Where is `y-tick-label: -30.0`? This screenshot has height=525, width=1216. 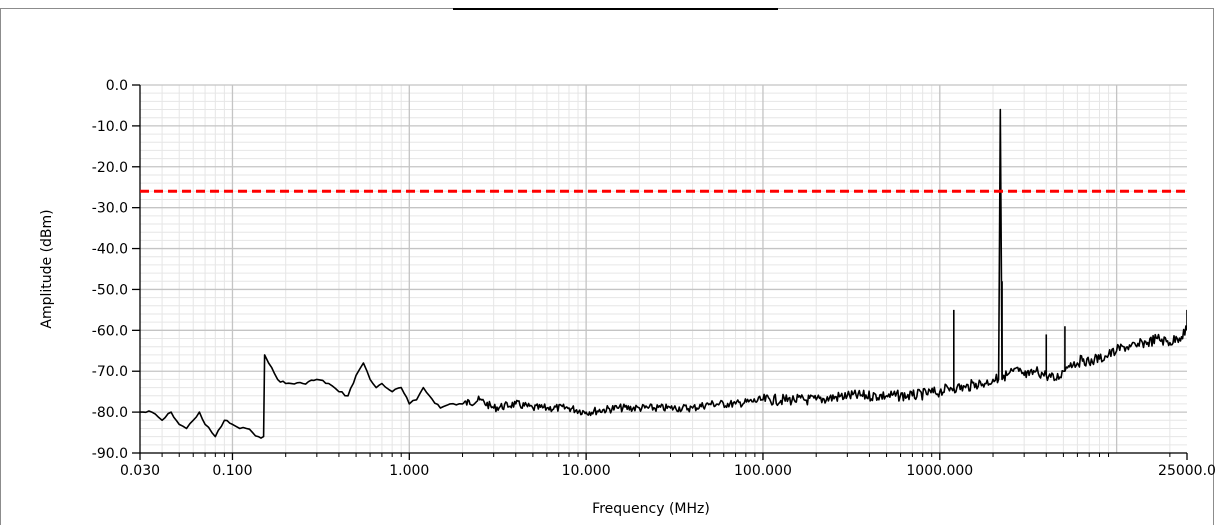 y-tick-label: -30.0 is located at coordinates (110, 209).